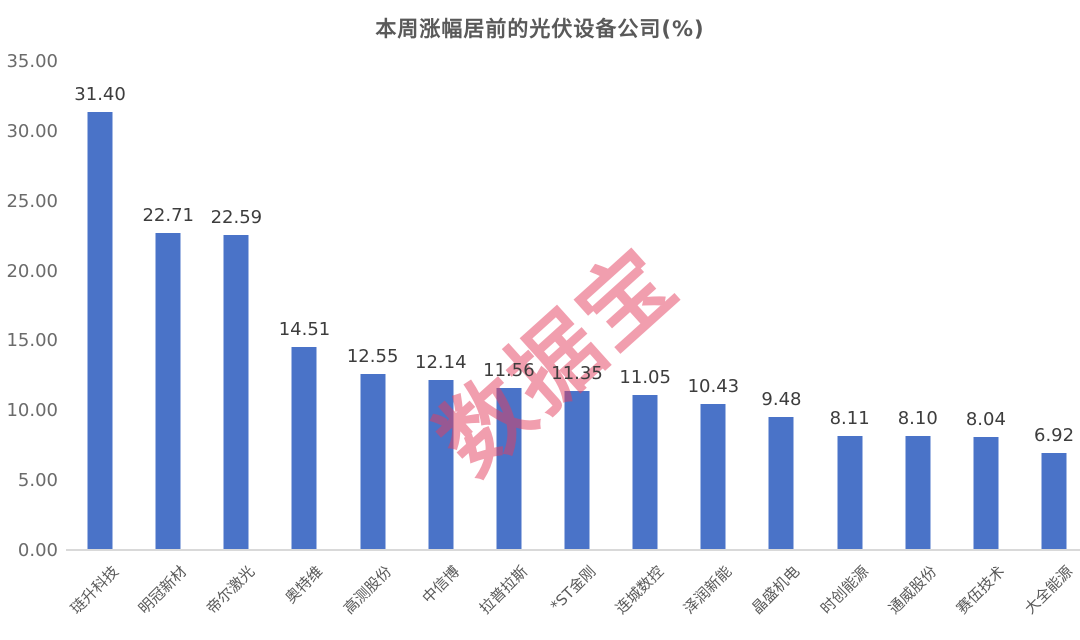 This screenshot has width=1080, height=640. I want to click on y-tick-label: 35.00, so click(32, 61).